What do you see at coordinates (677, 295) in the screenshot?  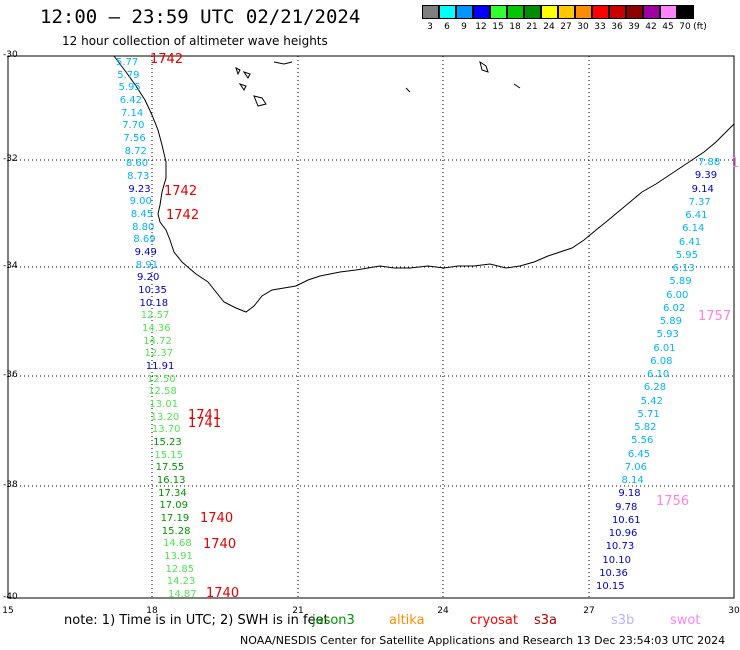 I see `wave-height-label: 6.00` at bounding box center [677, 295].